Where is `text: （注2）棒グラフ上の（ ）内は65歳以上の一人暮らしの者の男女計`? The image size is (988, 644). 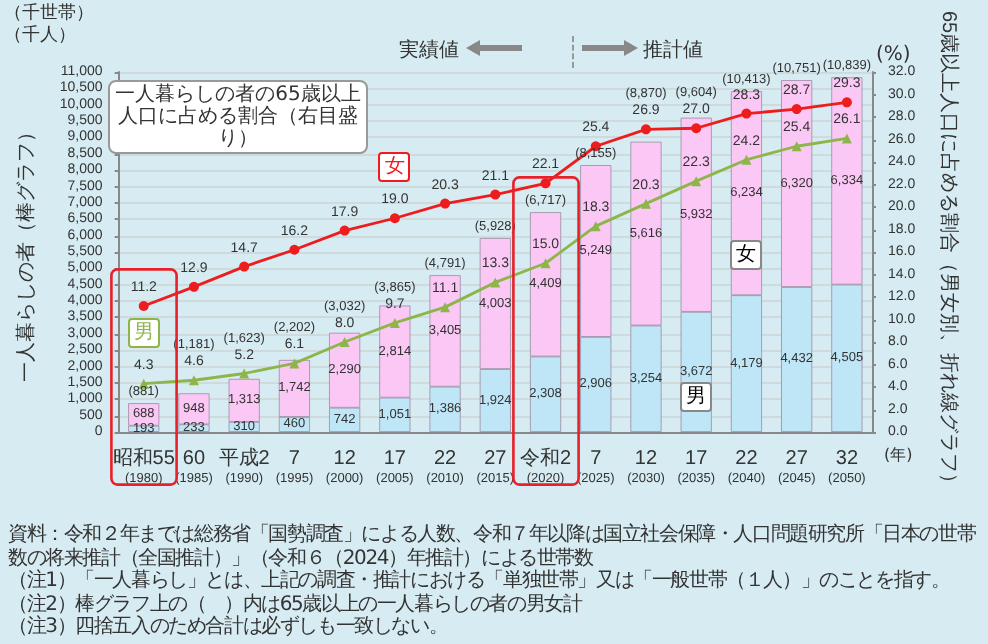 text: （注2）棒グラフ上の（ ）内は65歳以上の一人暮らしの者の男女計 is located at coordinates (296, 604).